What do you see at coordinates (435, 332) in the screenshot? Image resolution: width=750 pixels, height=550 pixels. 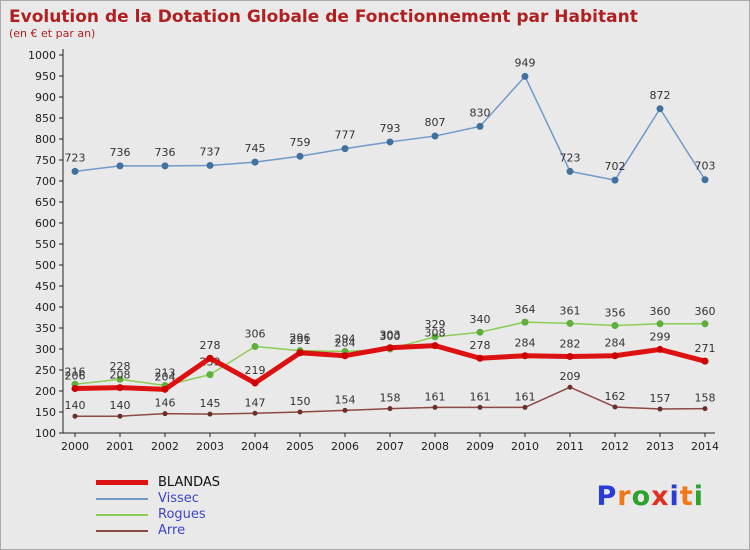 I see `svg-text: 308` at bounding box center [435, 332].